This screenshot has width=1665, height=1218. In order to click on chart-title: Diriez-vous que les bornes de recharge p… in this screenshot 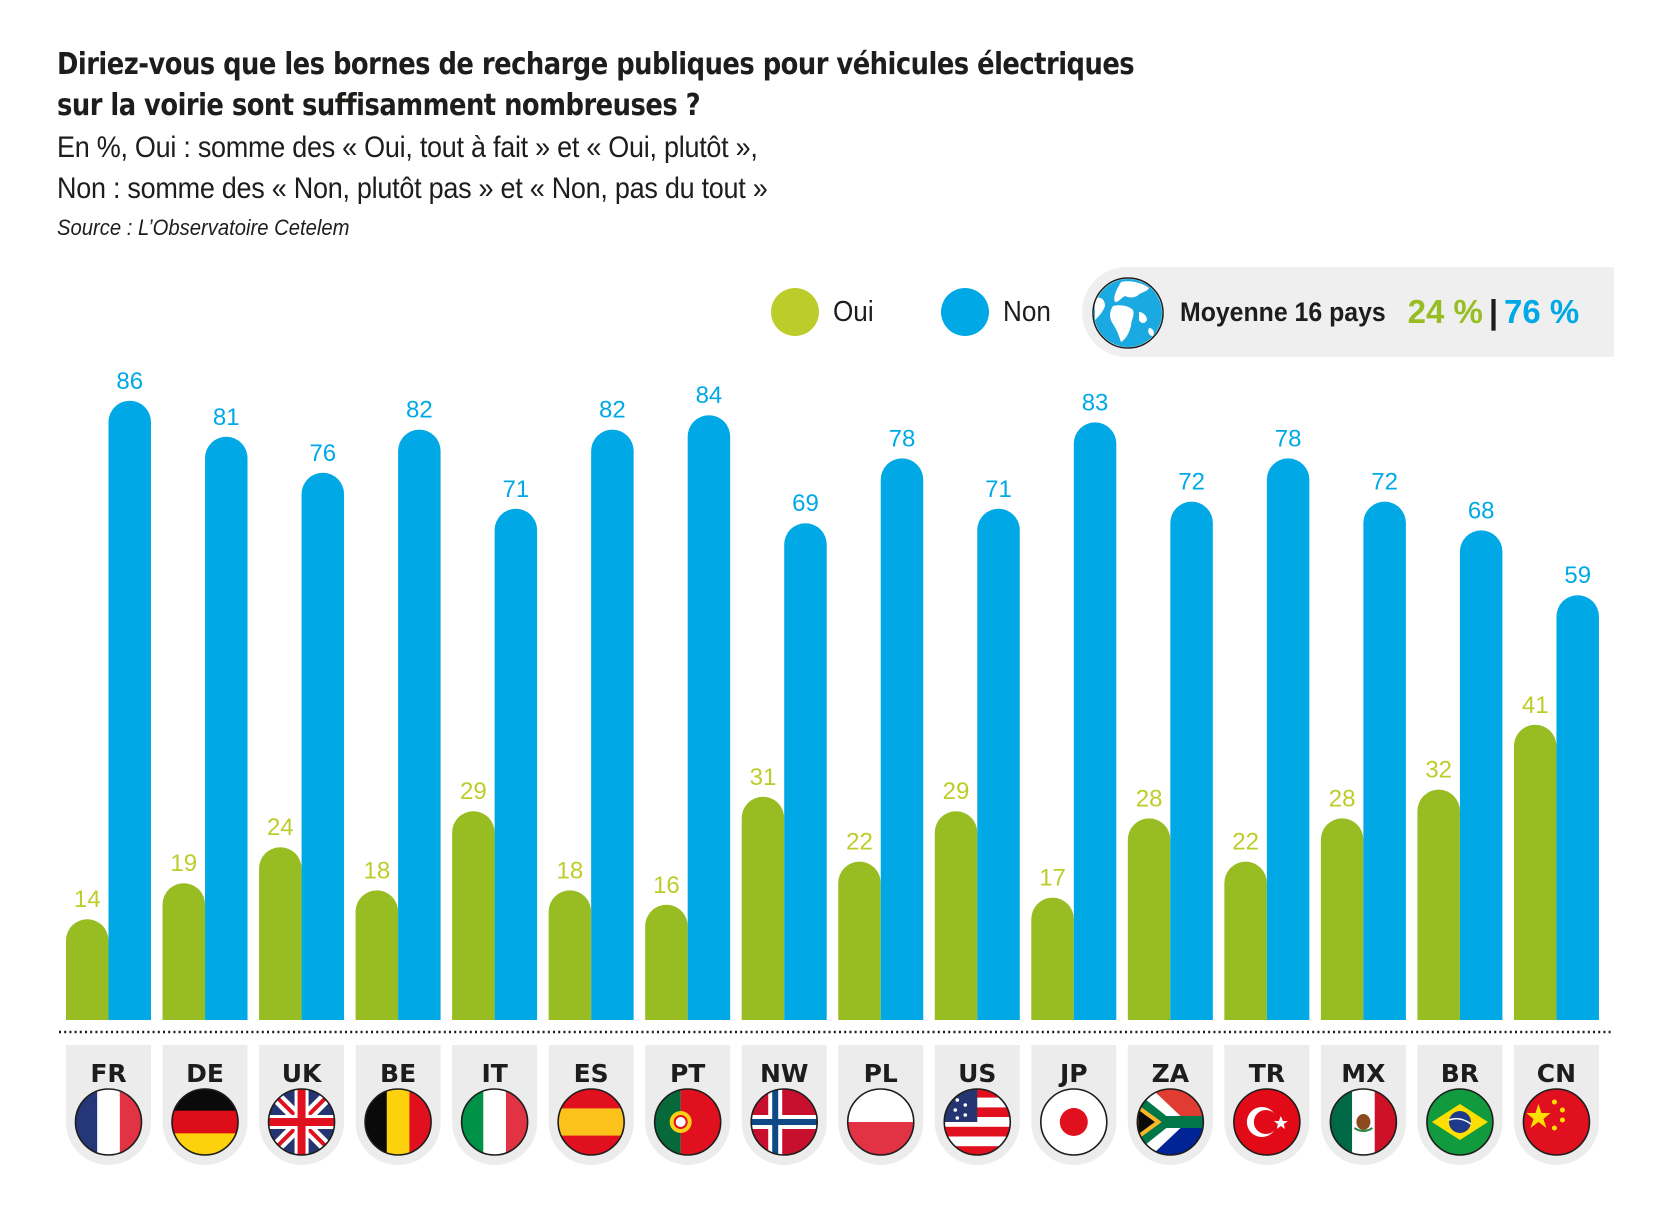, I will do `click(672, 85)`.